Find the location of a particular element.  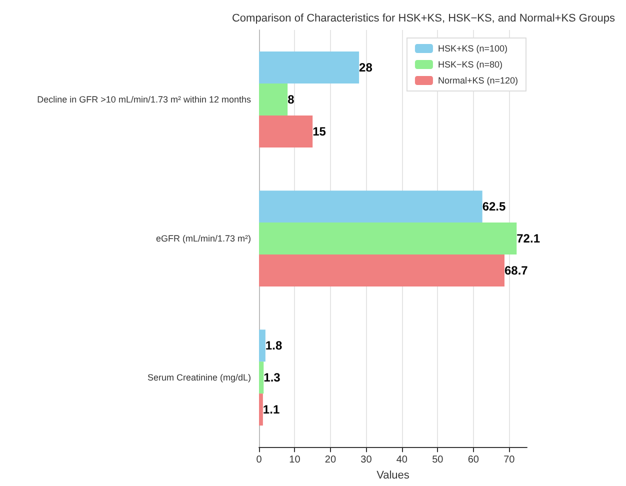

legend-label: HSK−KS (n=80) is located at coordinates (470, 65).